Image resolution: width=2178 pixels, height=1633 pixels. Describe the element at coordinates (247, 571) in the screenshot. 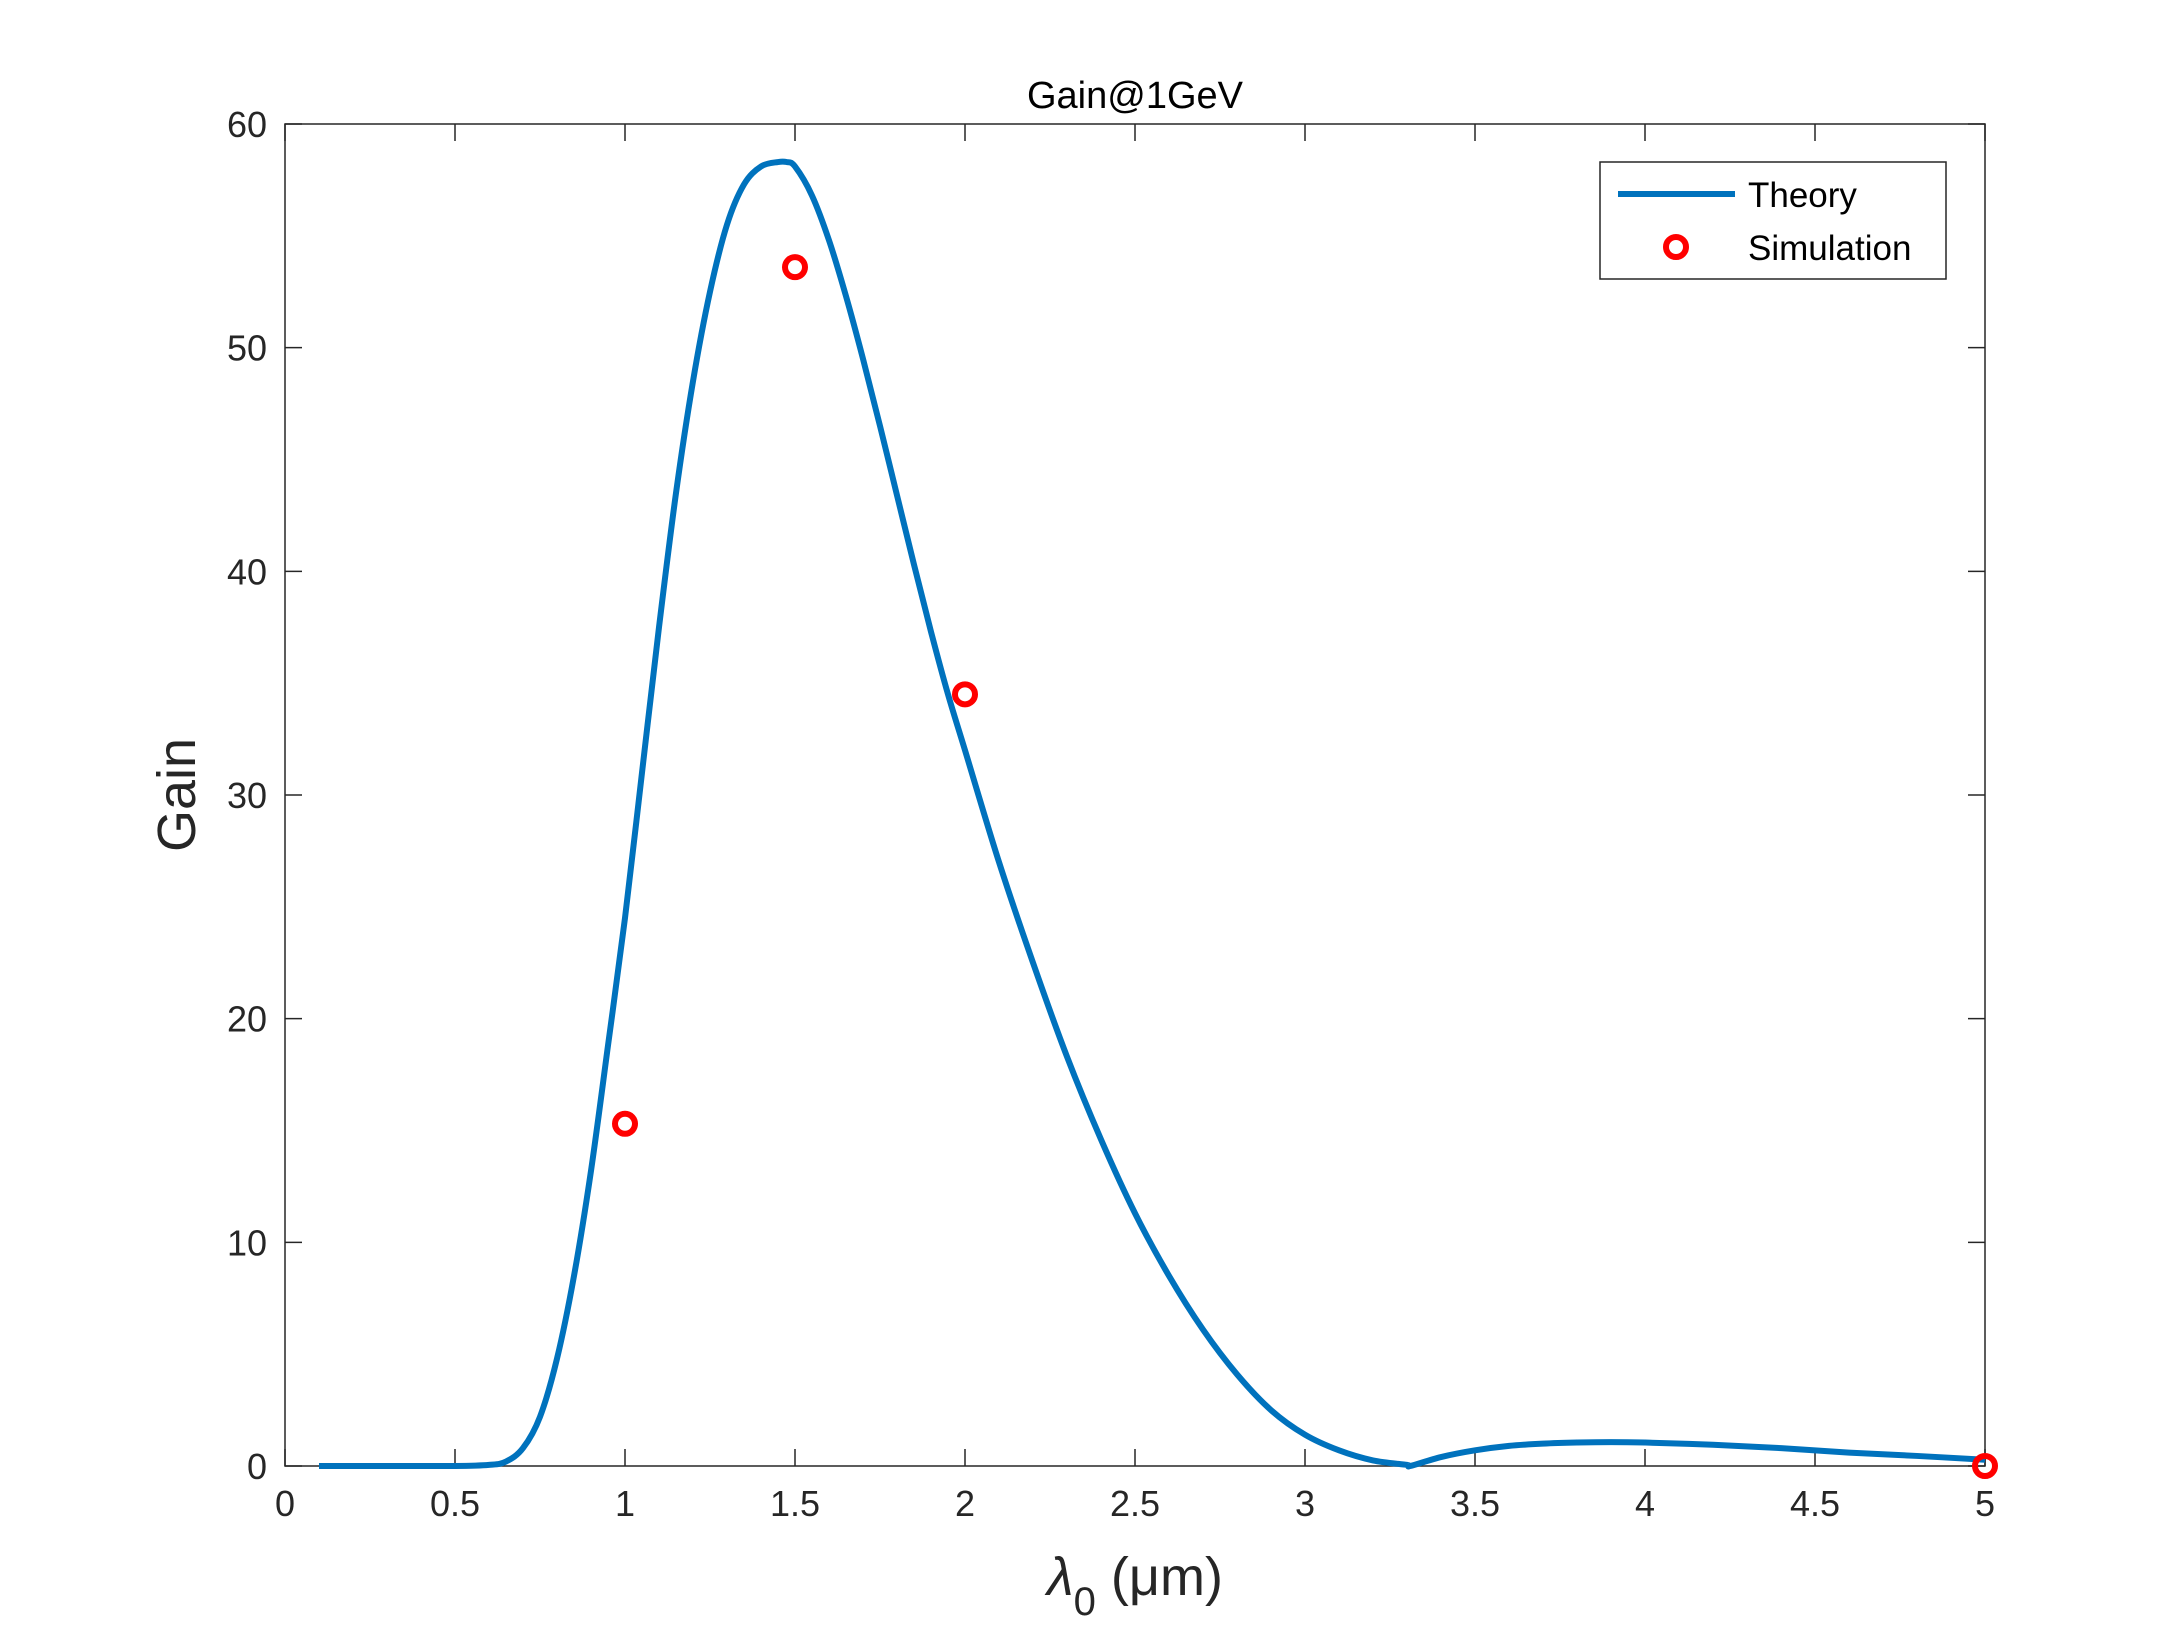

I see `y-tick-label: 40` at that location.